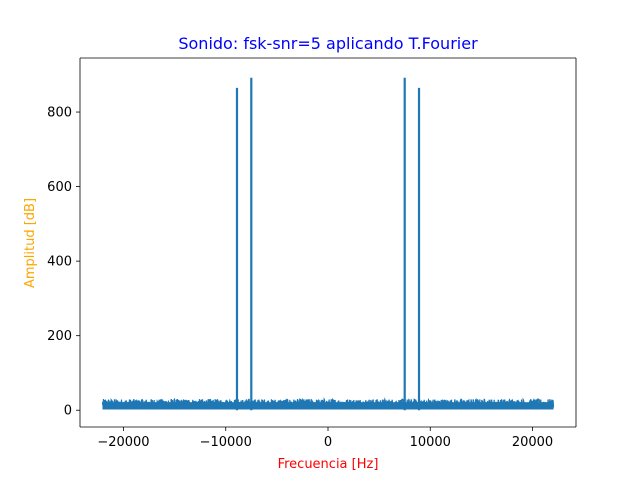 The image size is (640, 480). What do you see at coordinates (59, 113) in the screenshot?
I see `y-tick-label-4: 800` at bounding box center [59, 113].